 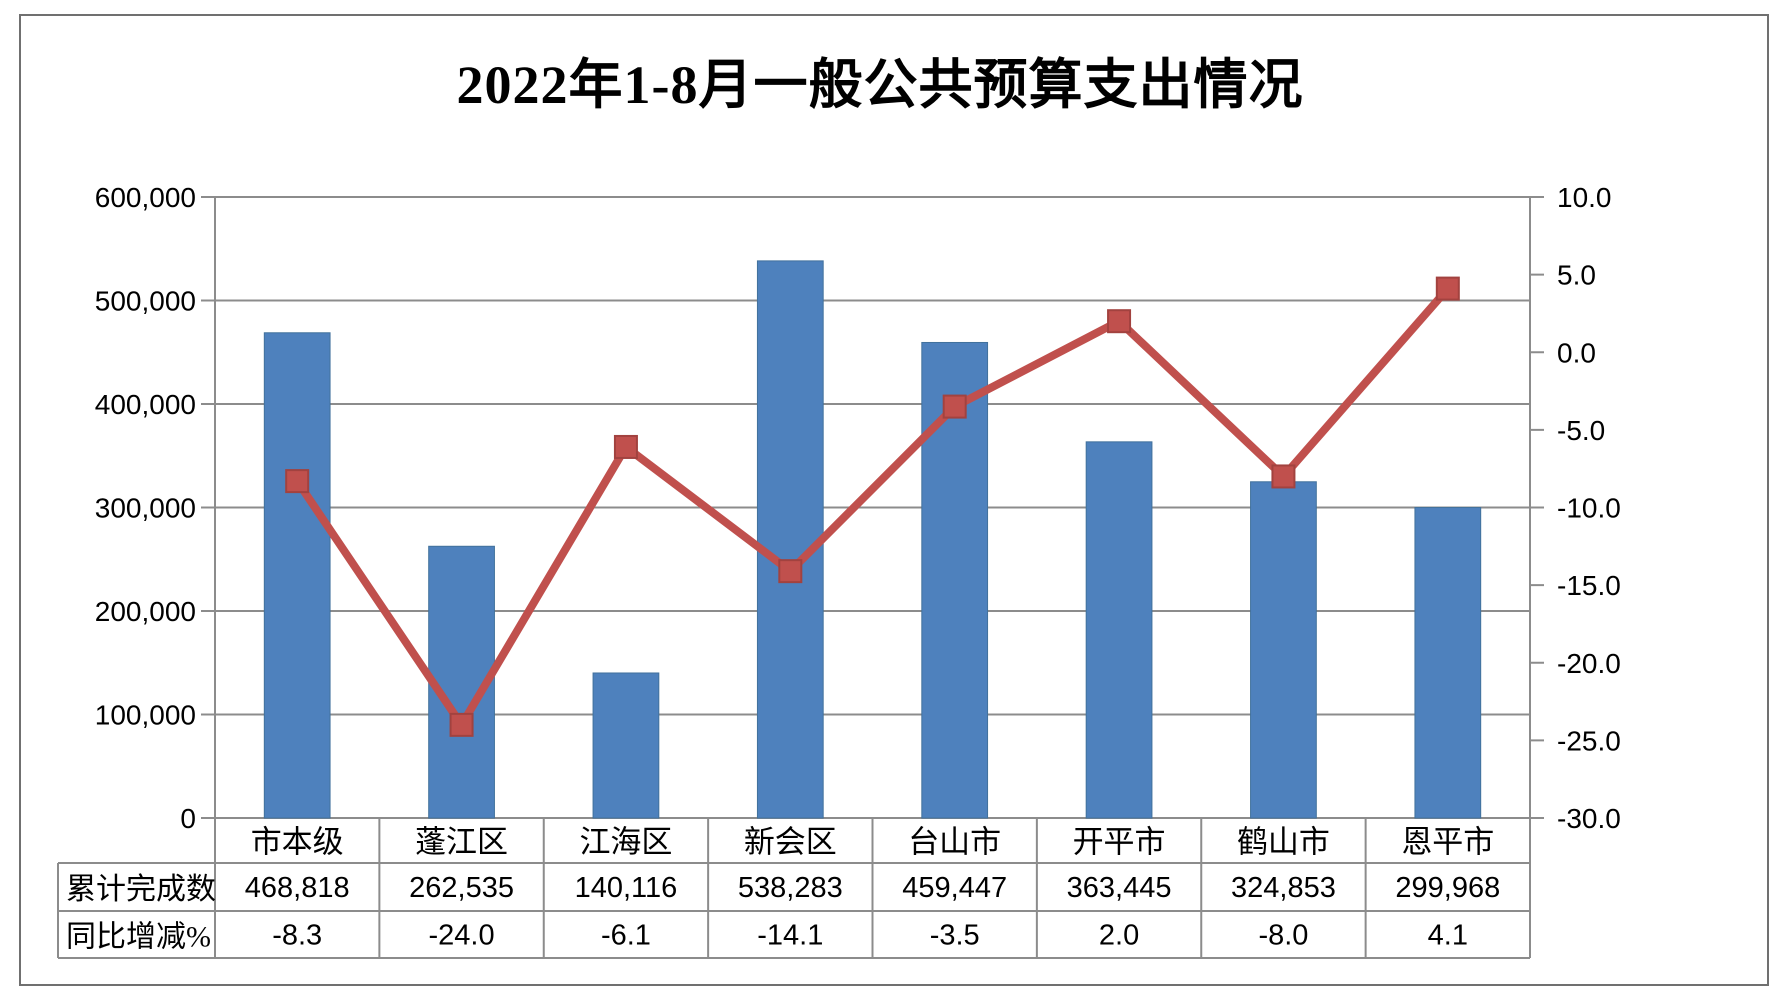 I want to click on right-axis-tick-label: -25.0, so click(x=1589, y=740).